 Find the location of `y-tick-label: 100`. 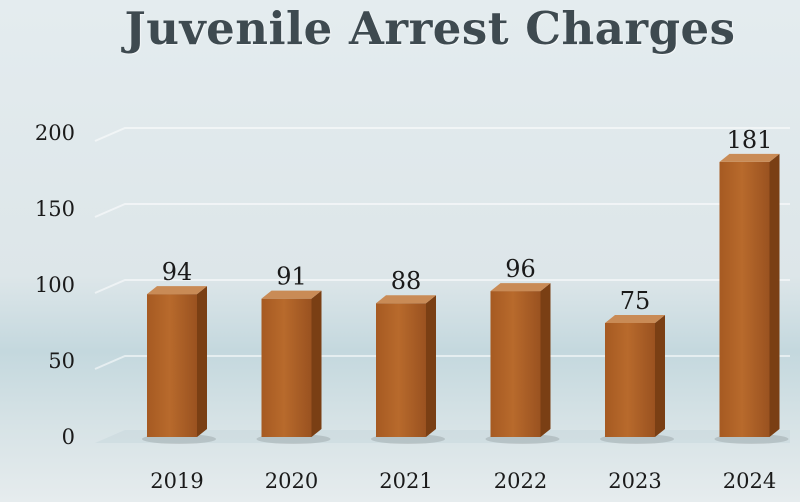

y-tick-label: 100 is located at coordinates (55, 285).